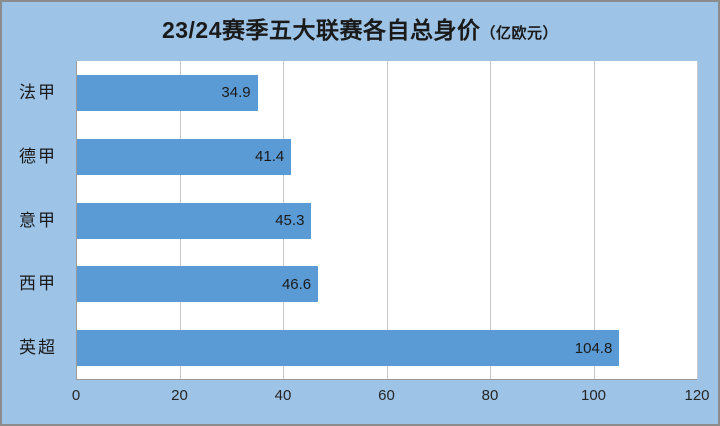  I want to click on bar-value-label: 41.4, so click(270, 157).